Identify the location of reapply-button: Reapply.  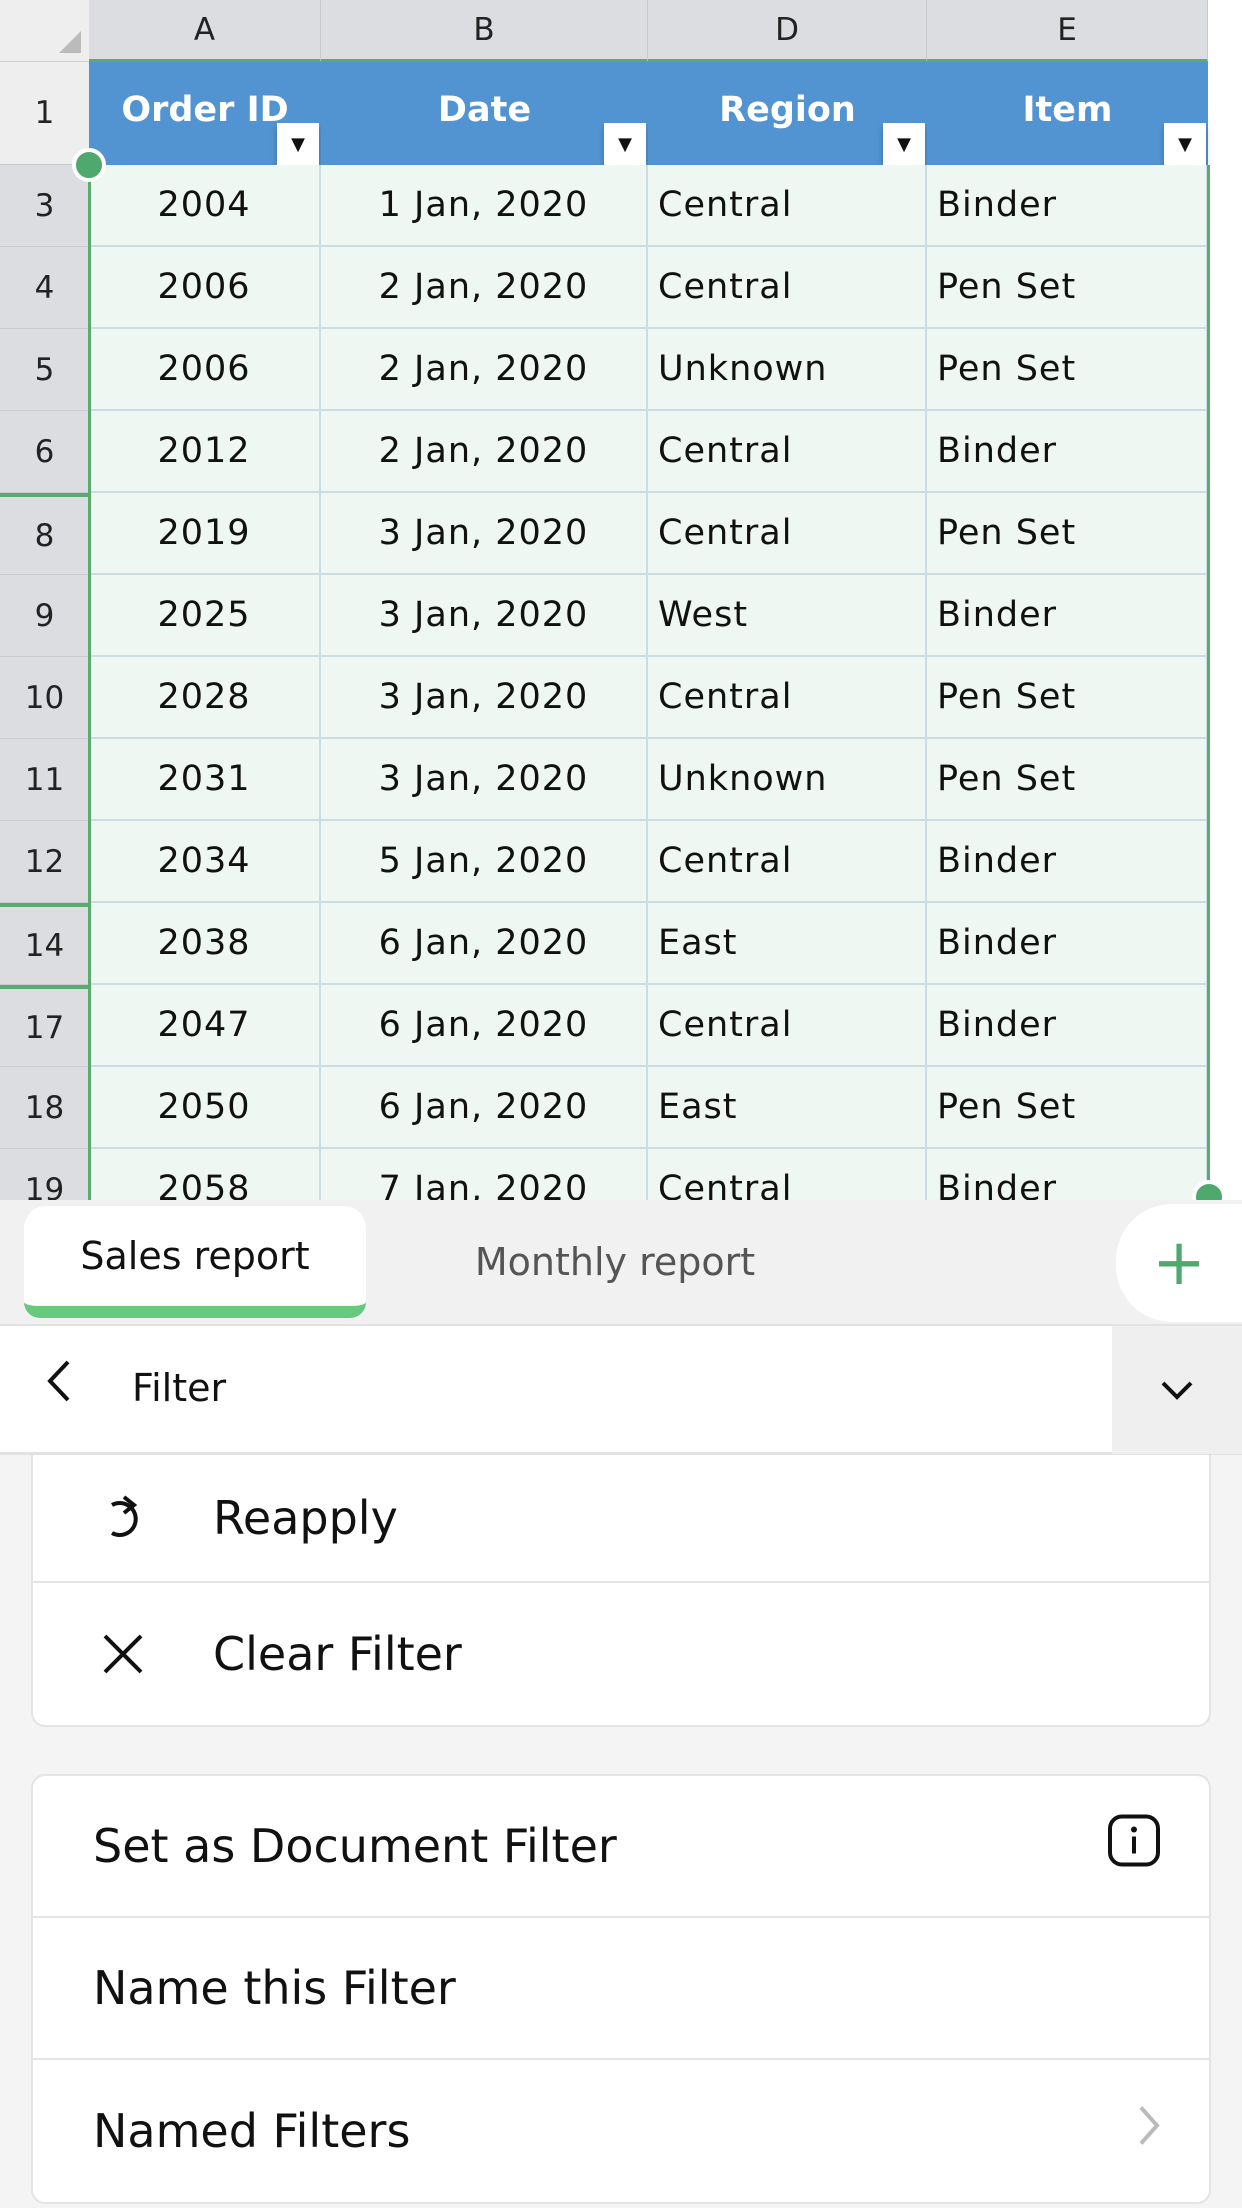
(621, 1519).